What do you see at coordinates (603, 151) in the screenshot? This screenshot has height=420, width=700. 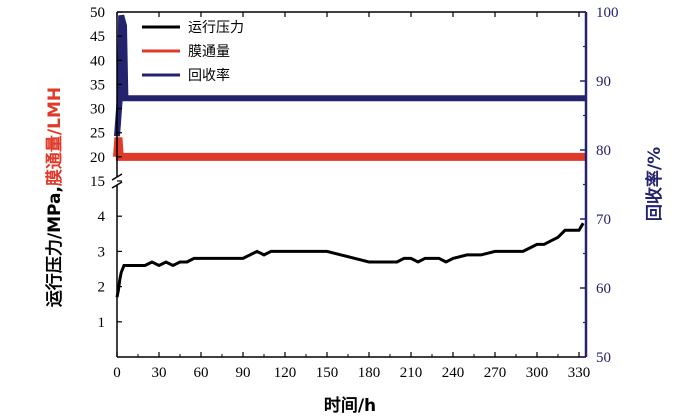 I see `right-tick-label: 80` at bounding box center [603, 151].